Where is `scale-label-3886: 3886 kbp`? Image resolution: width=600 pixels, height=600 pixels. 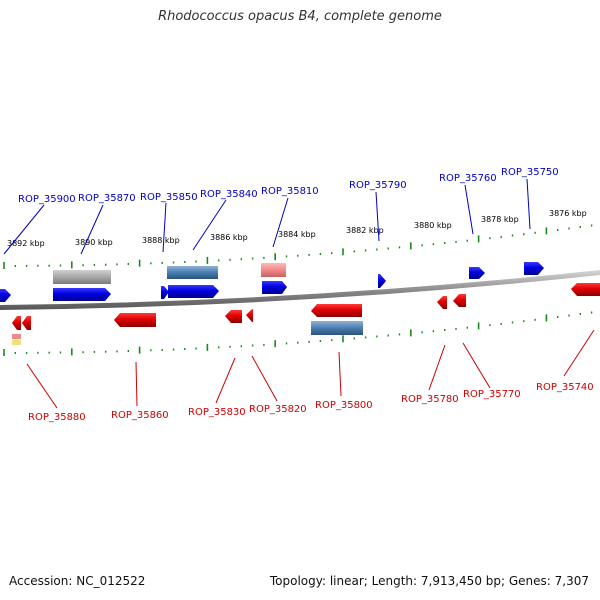 scale-label-3886: 3886 kbp is located at coordinates (229, 237).